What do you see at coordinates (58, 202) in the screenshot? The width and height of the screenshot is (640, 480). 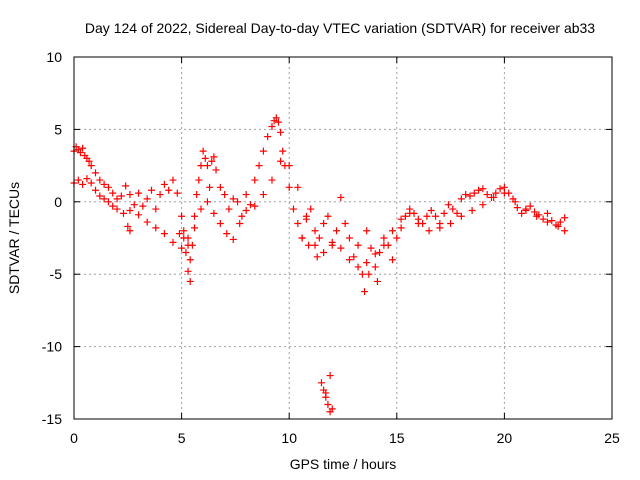 I see `y-tick-label: 0` at bounding box center [58, 202].